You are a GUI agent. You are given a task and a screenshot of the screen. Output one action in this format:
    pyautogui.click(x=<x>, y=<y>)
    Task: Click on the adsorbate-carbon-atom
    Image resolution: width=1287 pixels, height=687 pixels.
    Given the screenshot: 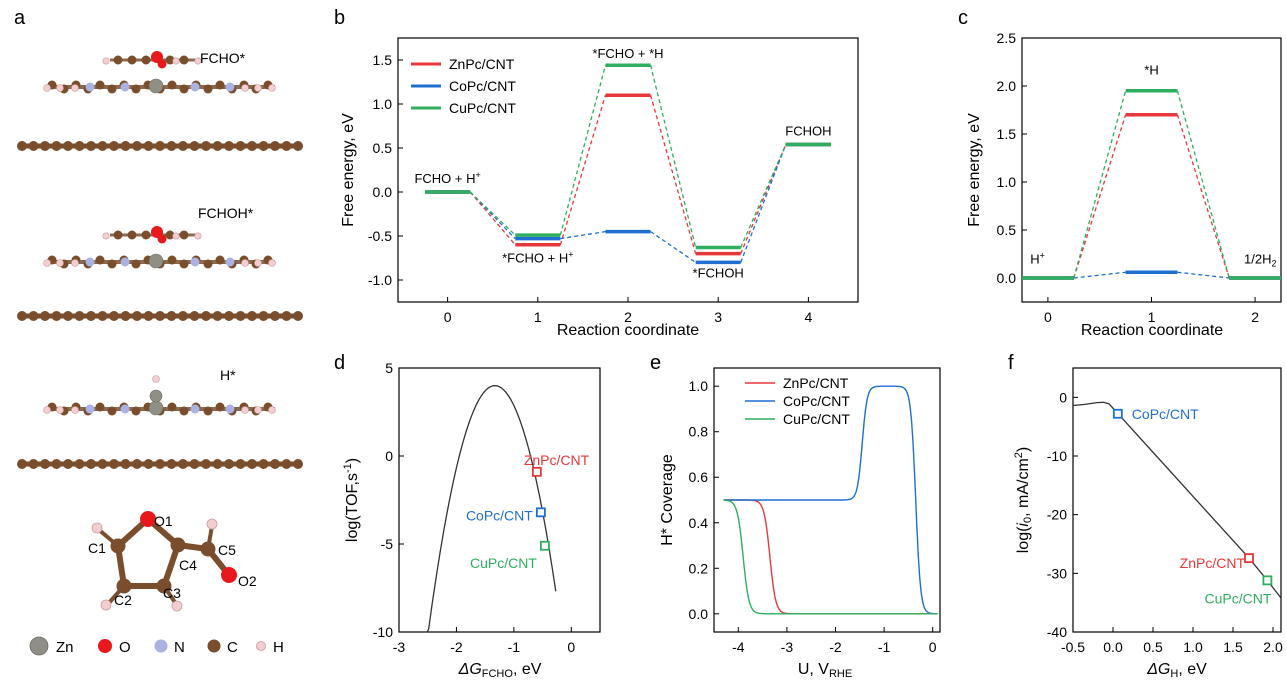 What is the action you would take?
    pyautogui.click(x=170, y=235)
    